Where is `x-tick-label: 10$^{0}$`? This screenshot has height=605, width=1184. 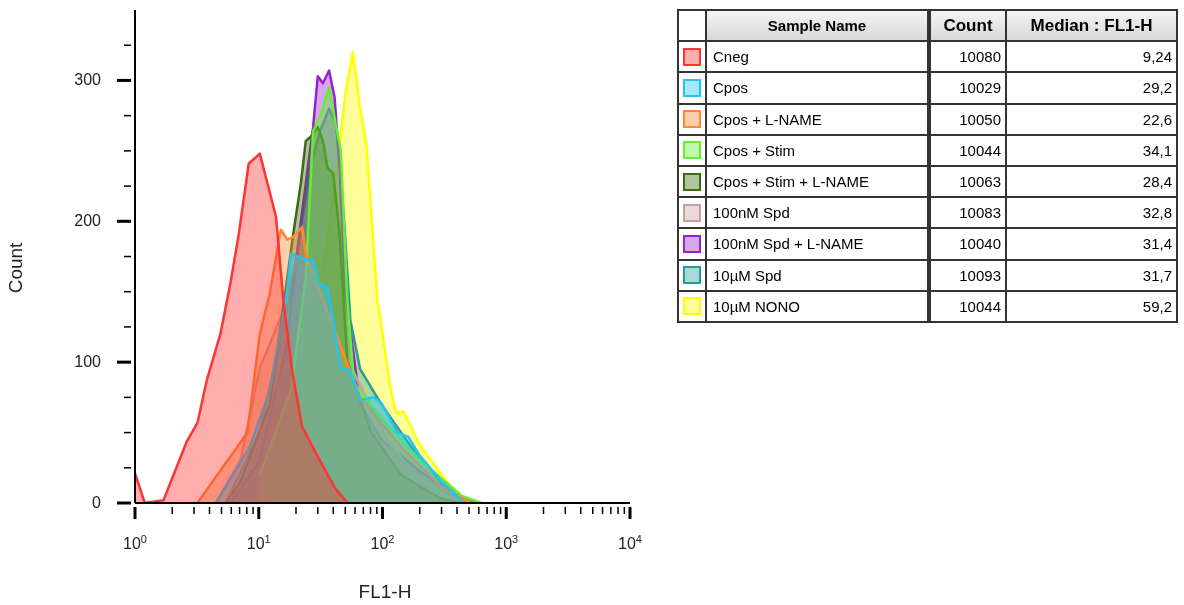 x-tick-label: 10$^{0}$ is located at coordinates (135, 542).